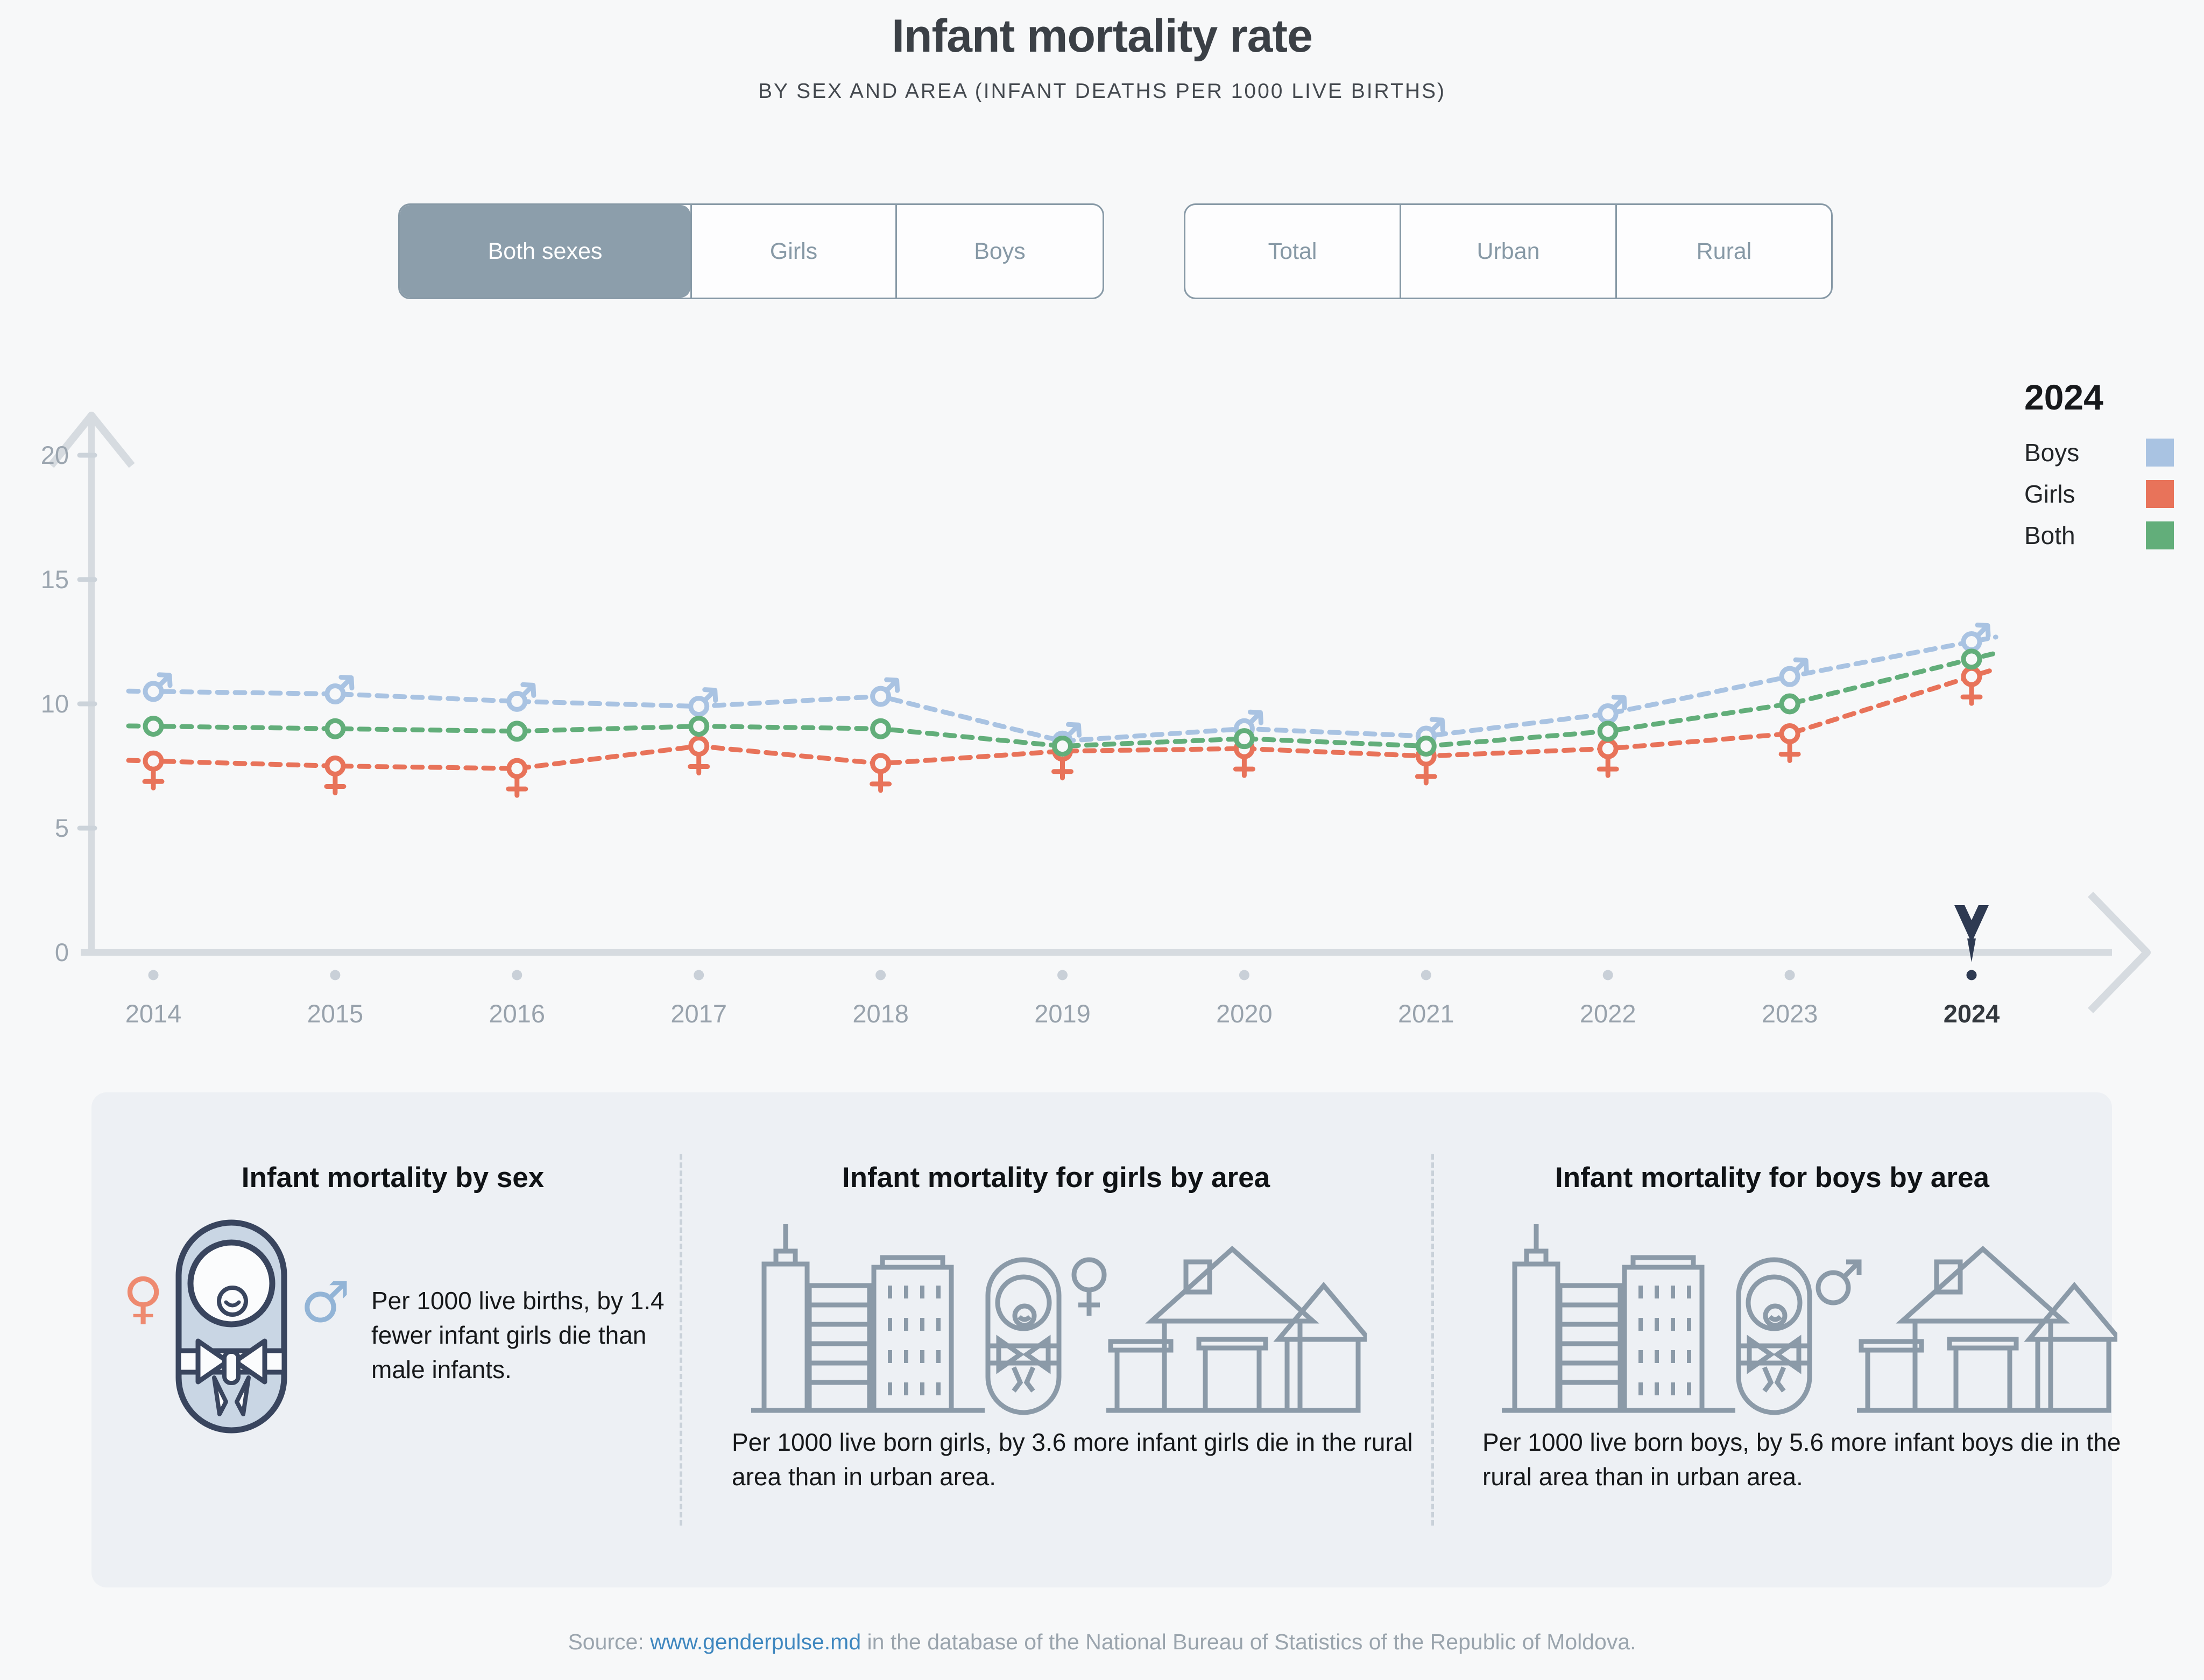  What do you see at coordinates (2063, 397) in the screenshot?
I see `legend-year: 2024` at bounding box center [2063, 397].